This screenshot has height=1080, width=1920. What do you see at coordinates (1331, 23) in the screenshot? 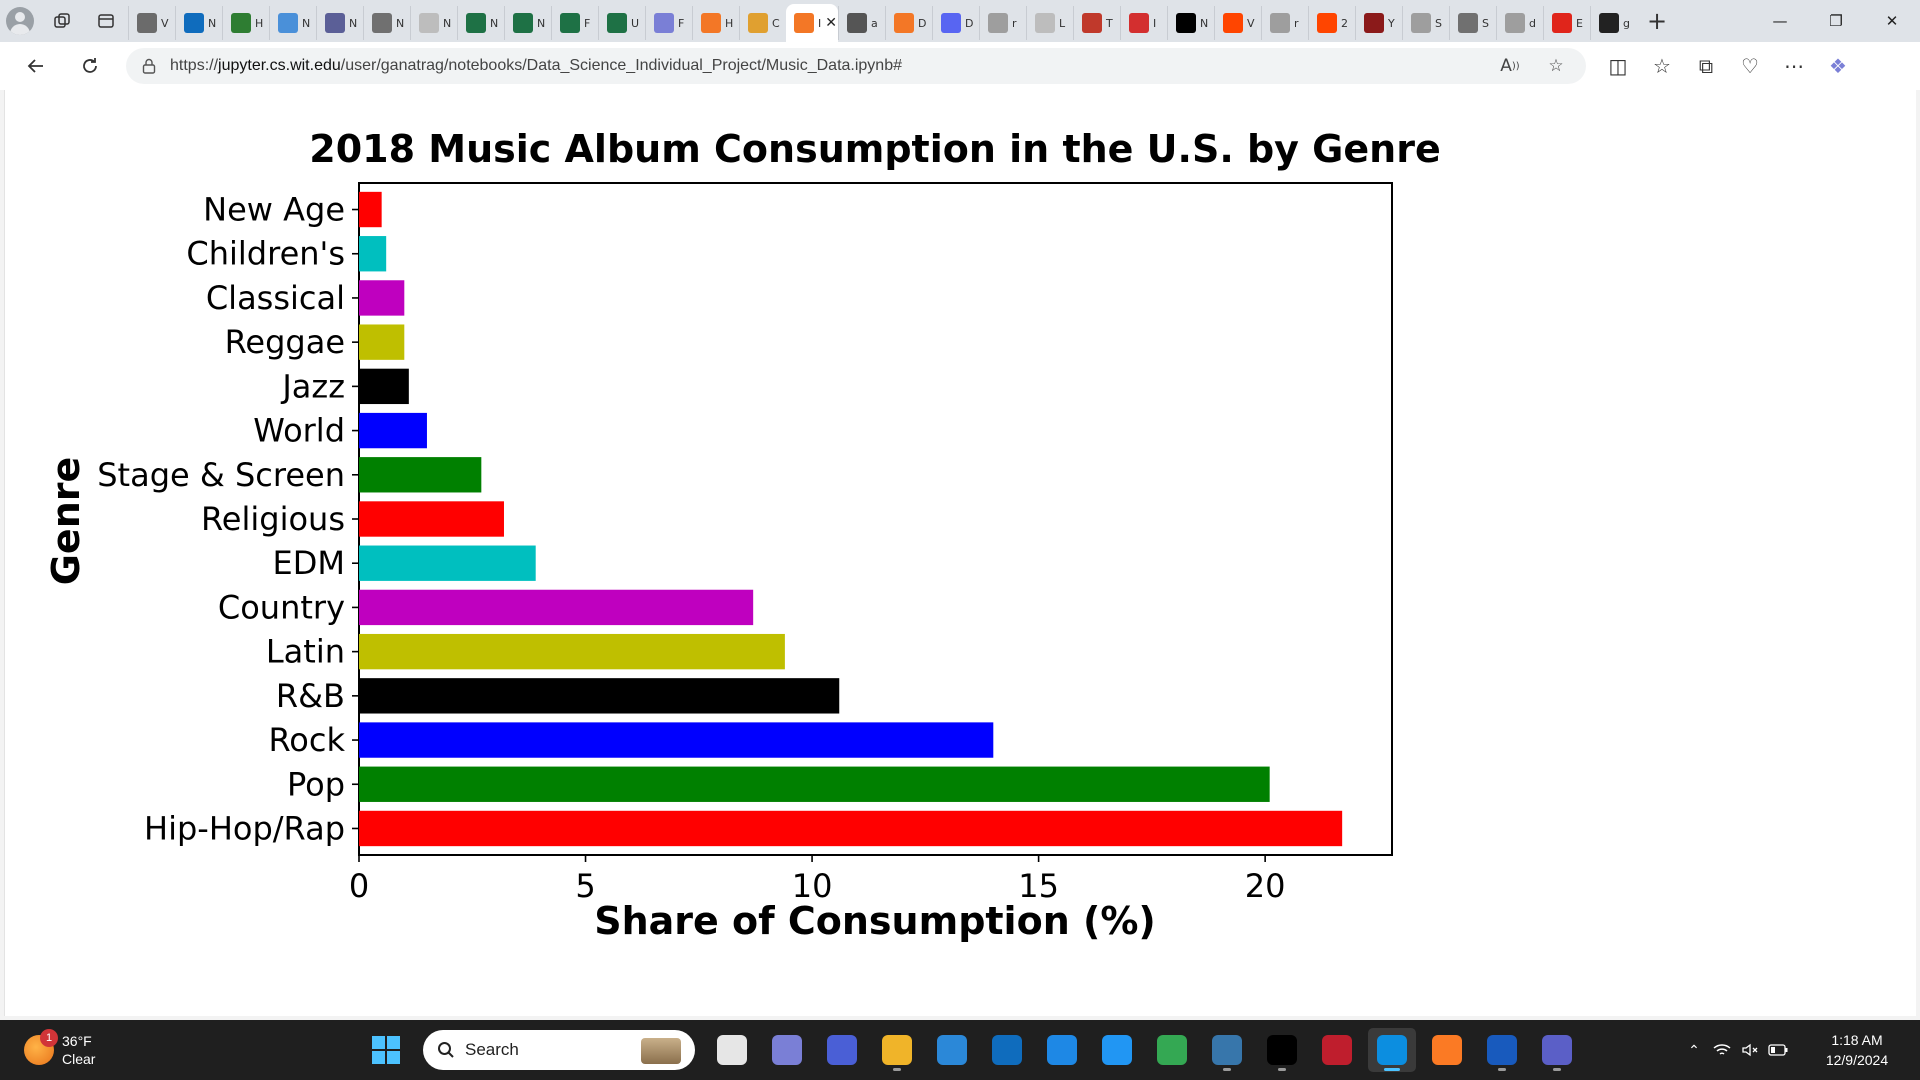
I see `tab: 2` at bounding box center [1331, 23].